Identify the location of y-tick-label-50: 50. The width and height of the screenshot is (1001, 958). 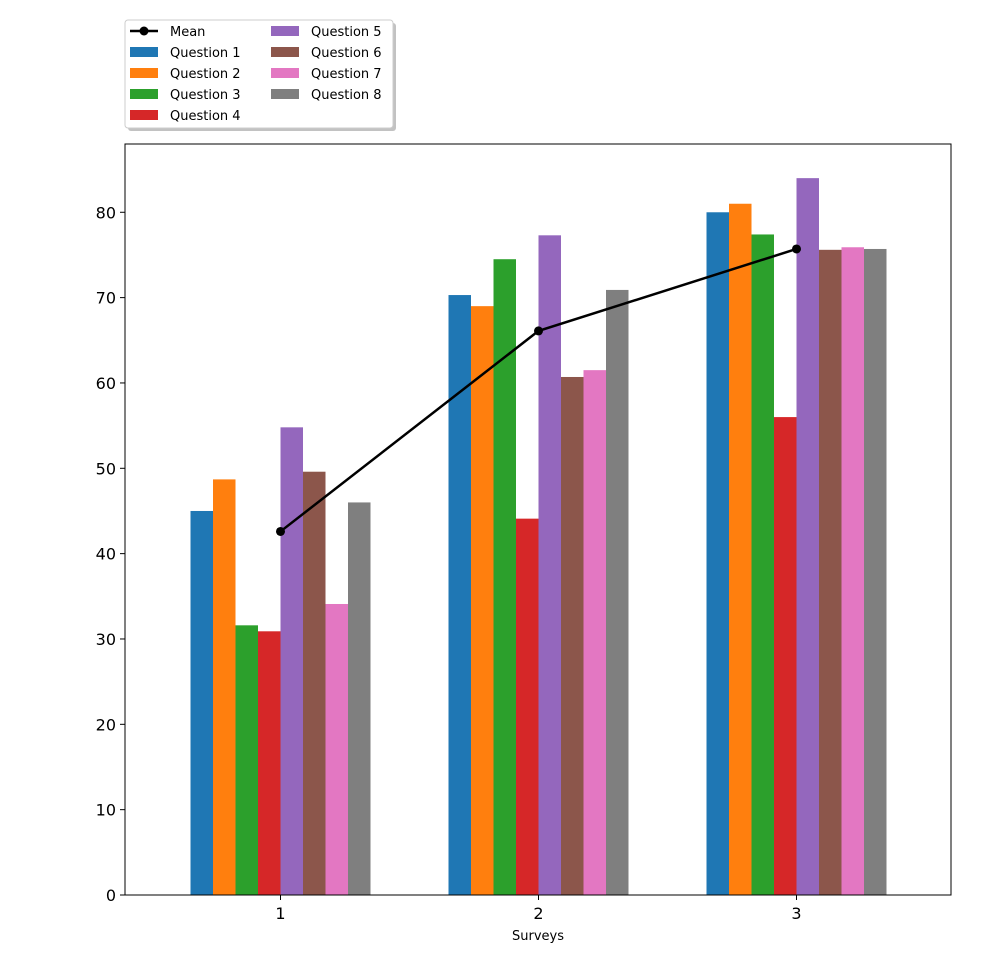
(106, 468).